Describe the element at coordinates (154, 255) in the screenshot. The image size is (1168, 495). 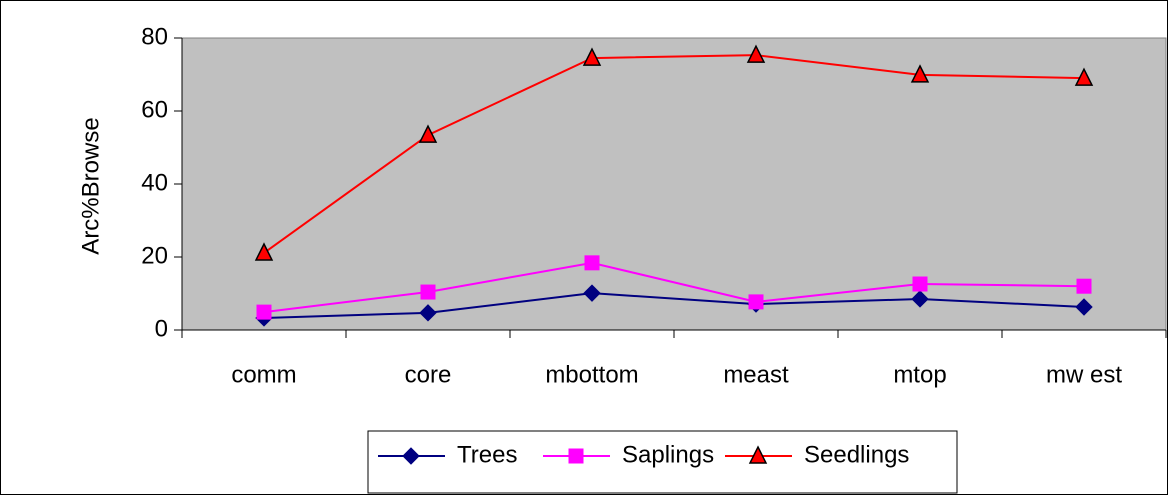
I see `y-tick-label: 20` at that location.